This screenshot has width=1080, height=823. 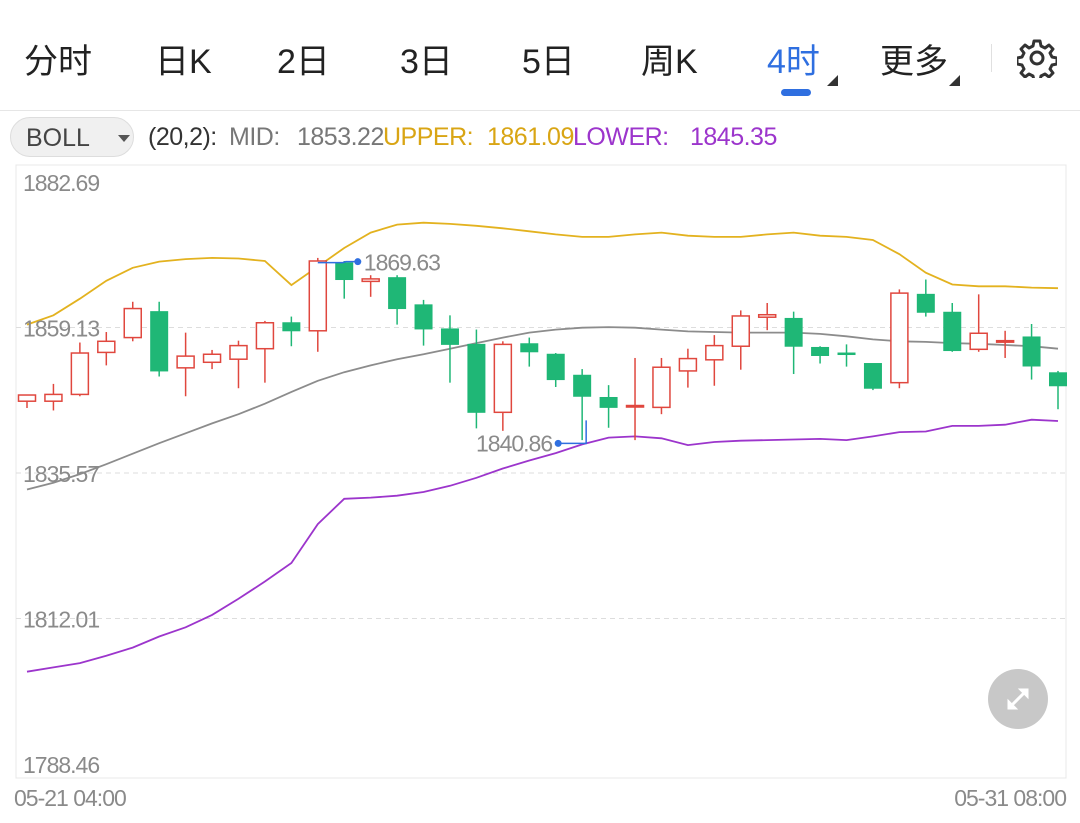 What do you see at coordinates (914, 62) in the screenshot?
I see `tab-more-label: 更多` at bounding box center [914, 62].